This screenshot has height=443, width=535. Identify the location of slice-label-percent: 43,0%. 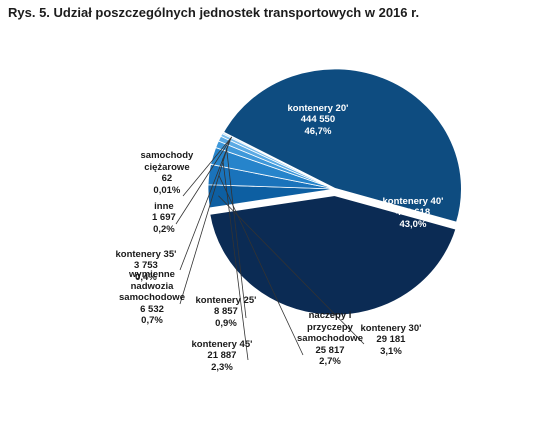
(413, 224).